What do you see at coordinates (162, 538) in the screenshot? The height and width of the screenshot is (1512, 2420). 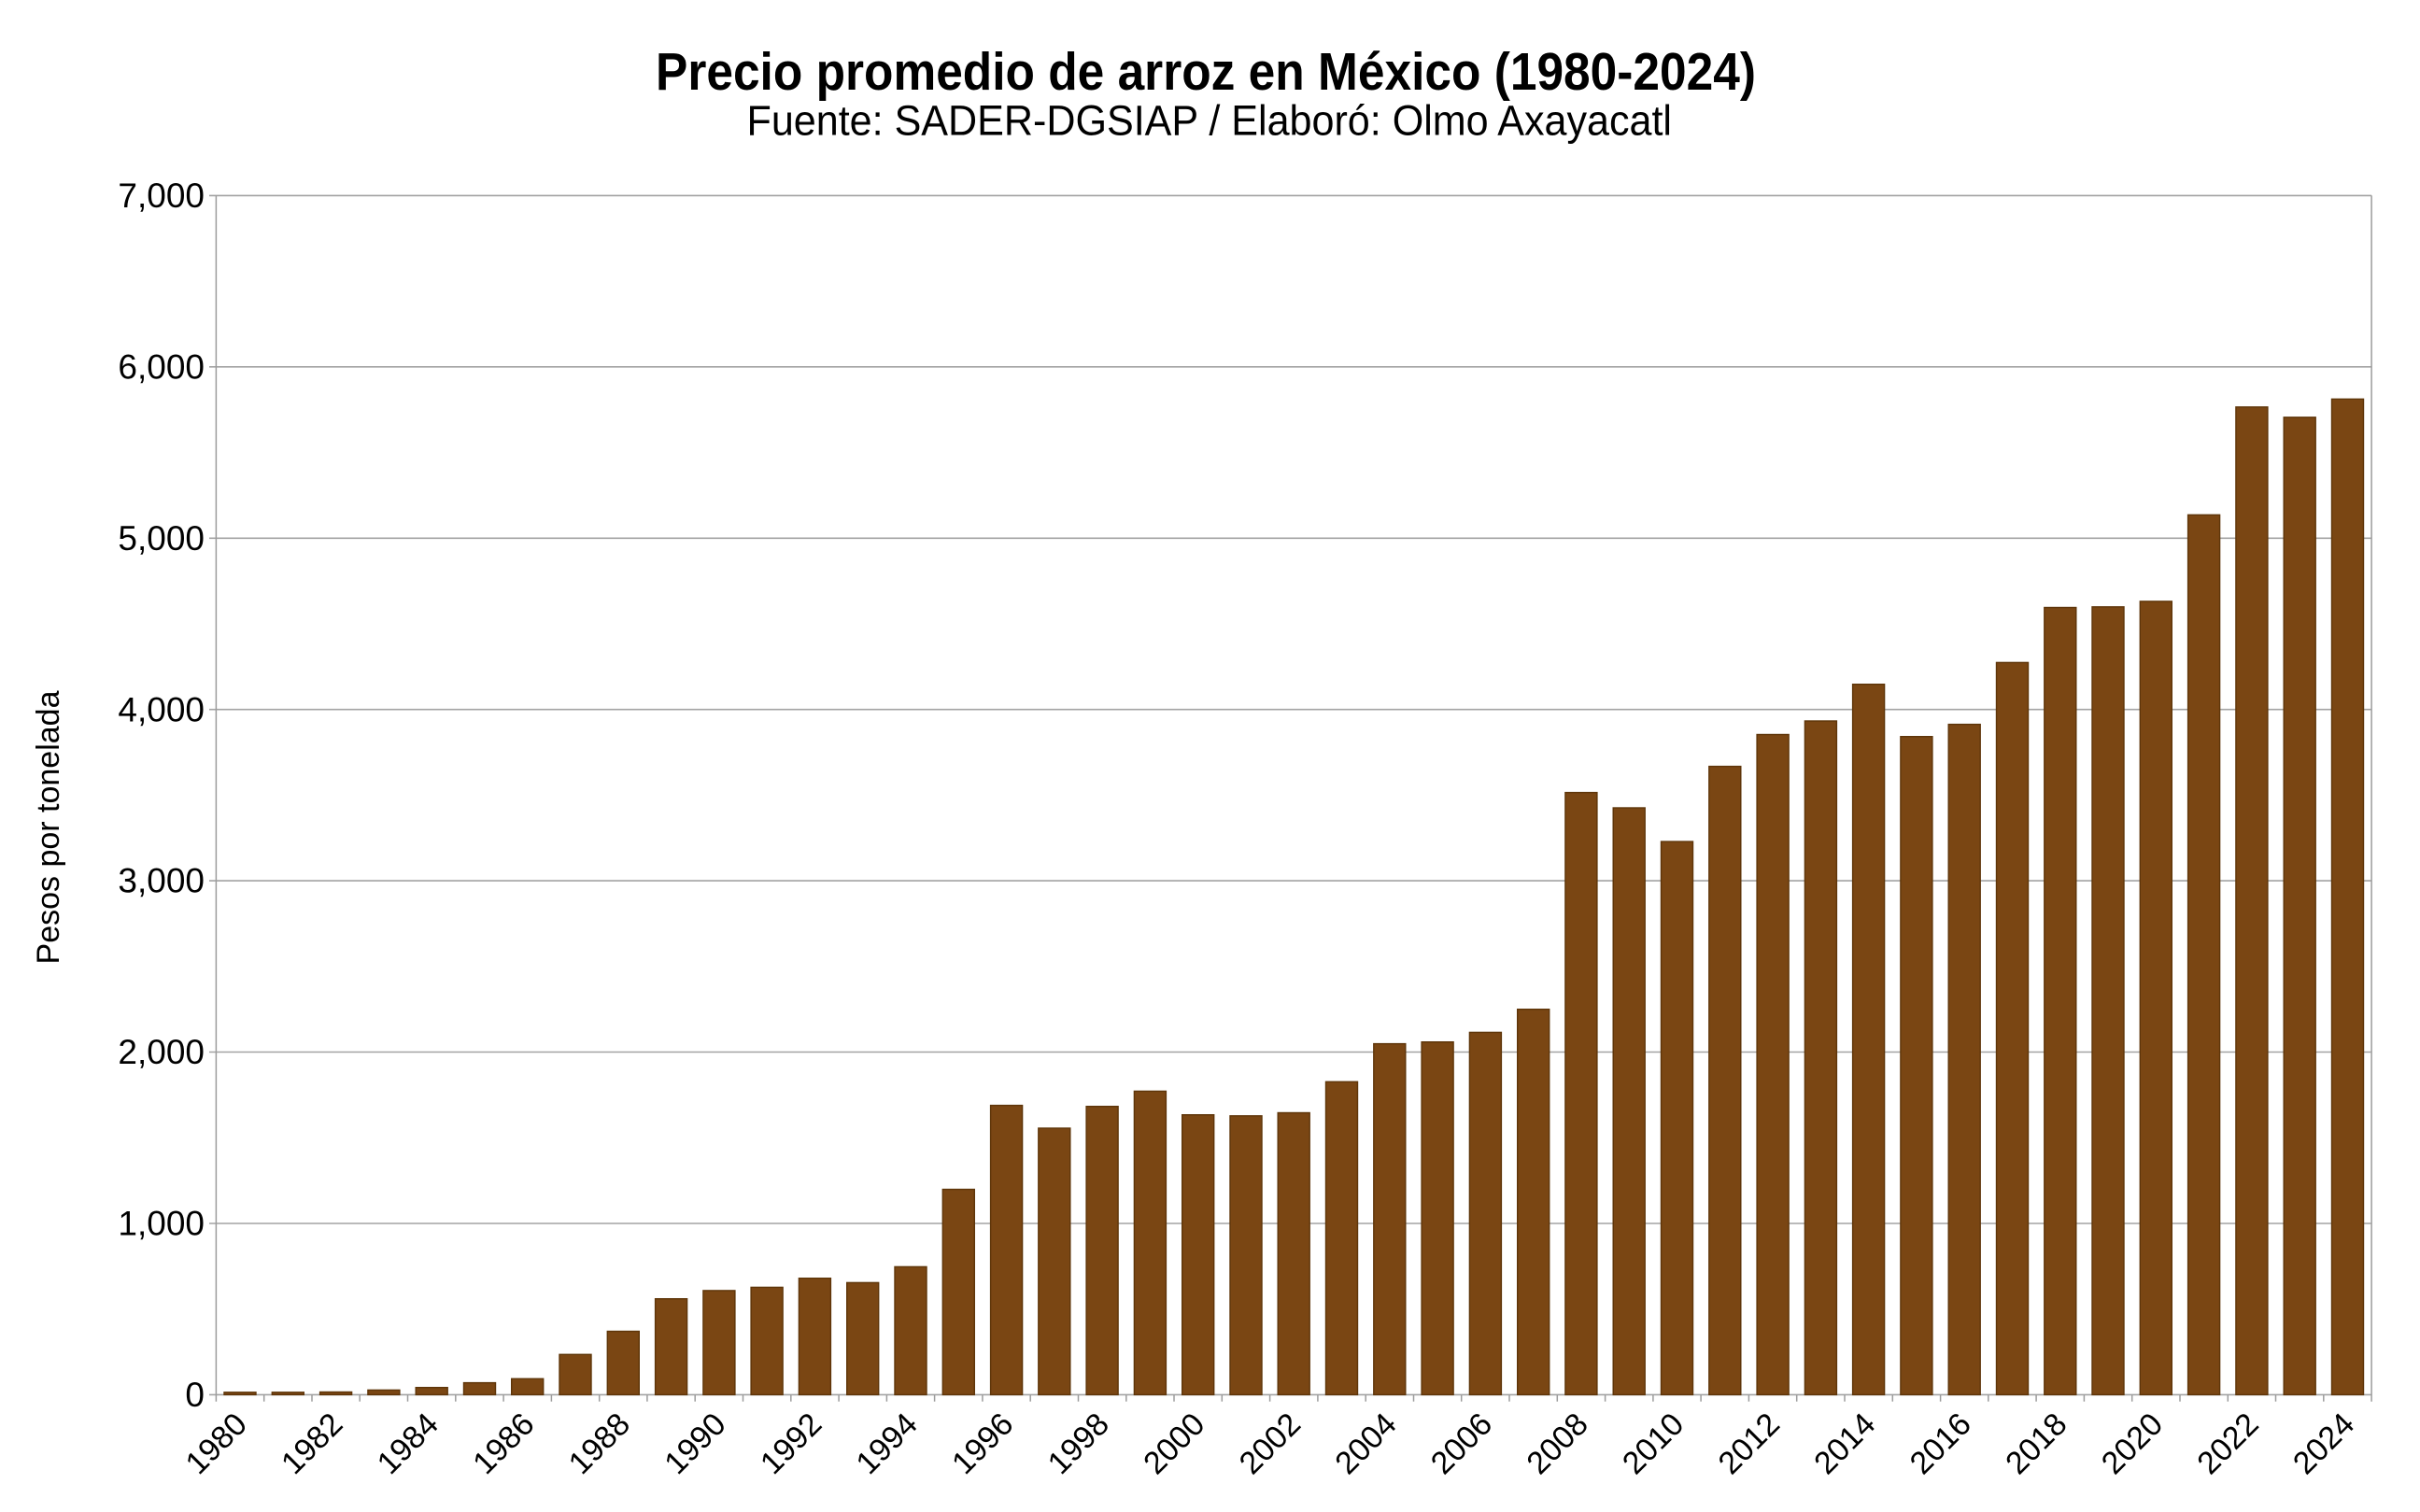 I see `svg-text: 5,000` at bounding box center [162, 538].